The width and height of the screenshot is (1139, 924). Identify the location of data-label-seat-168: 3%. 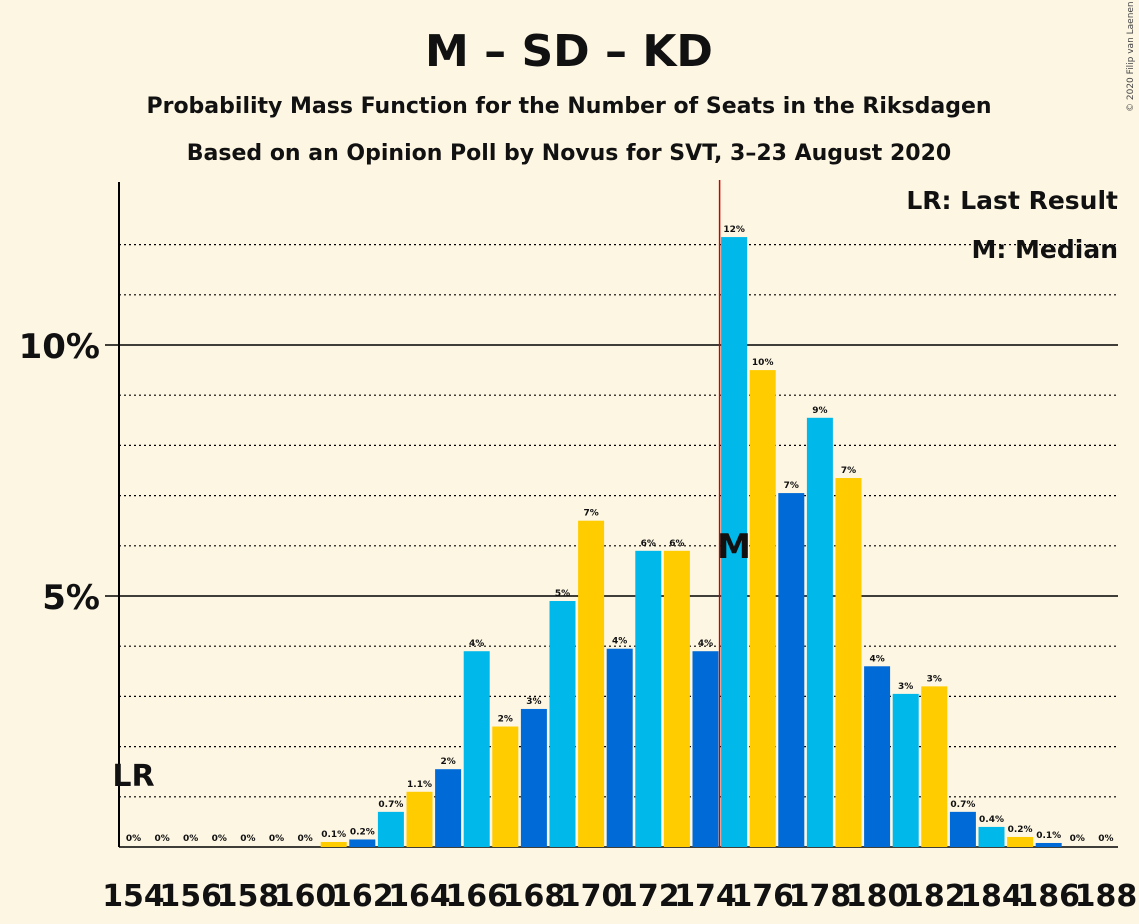
(533, 702).